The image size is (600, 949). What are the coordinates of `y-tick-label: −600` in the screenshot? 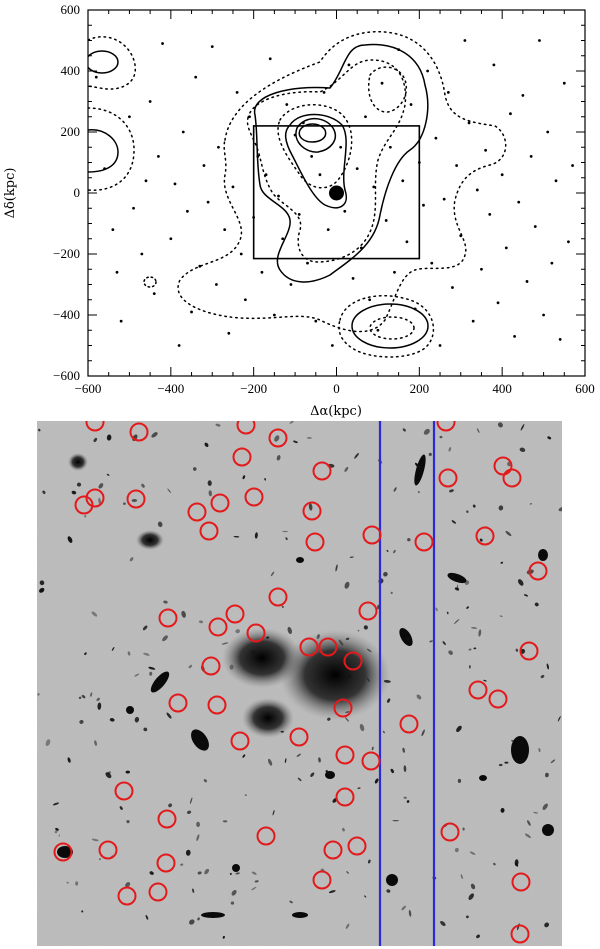 It's located at (66, 375).